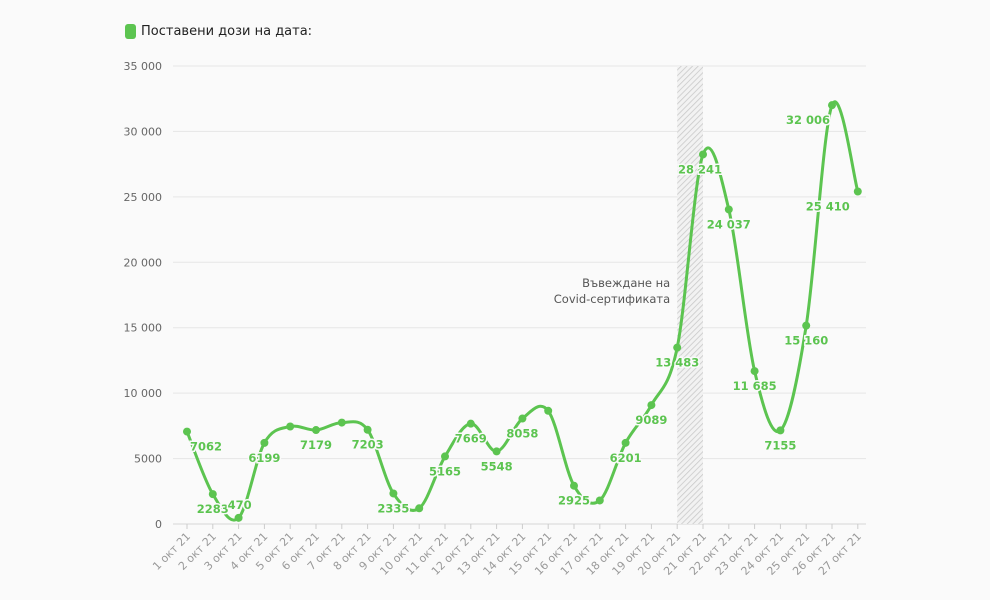 Image resolution: width=990 pixels, height=600 pixels. Describe the element at coordinates (143, 393) in the screenshot. I see `y-tick-label: 10 000` at that location.